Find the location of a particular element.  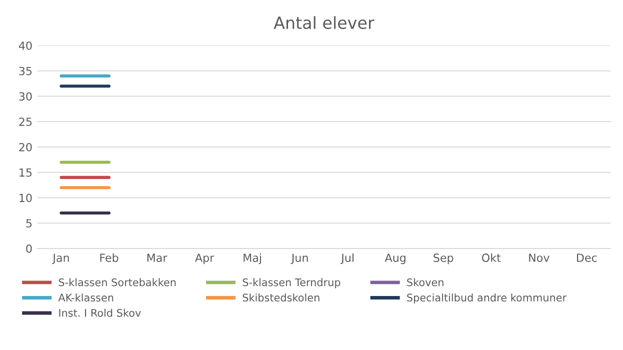

y-tick-label: 25 is located at coordinates (25, 122).